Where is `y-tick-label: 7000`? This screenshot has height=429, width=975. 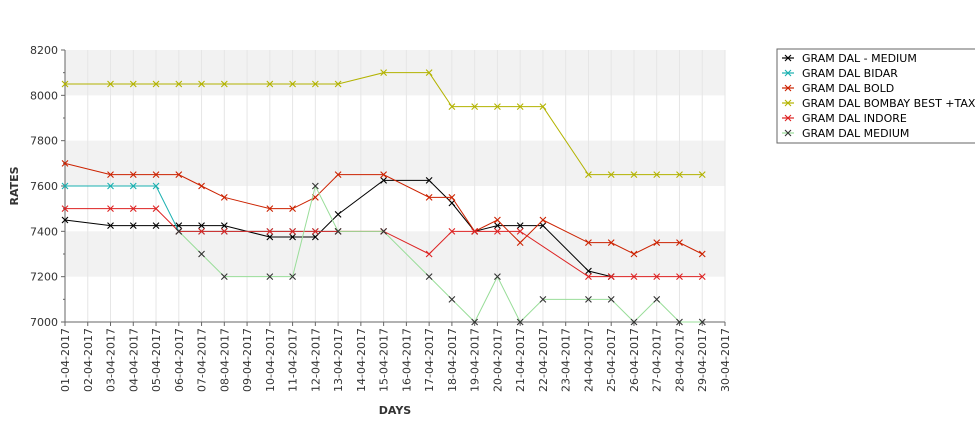
y-tick-label: 7000 is located at coordinates (44, 322).